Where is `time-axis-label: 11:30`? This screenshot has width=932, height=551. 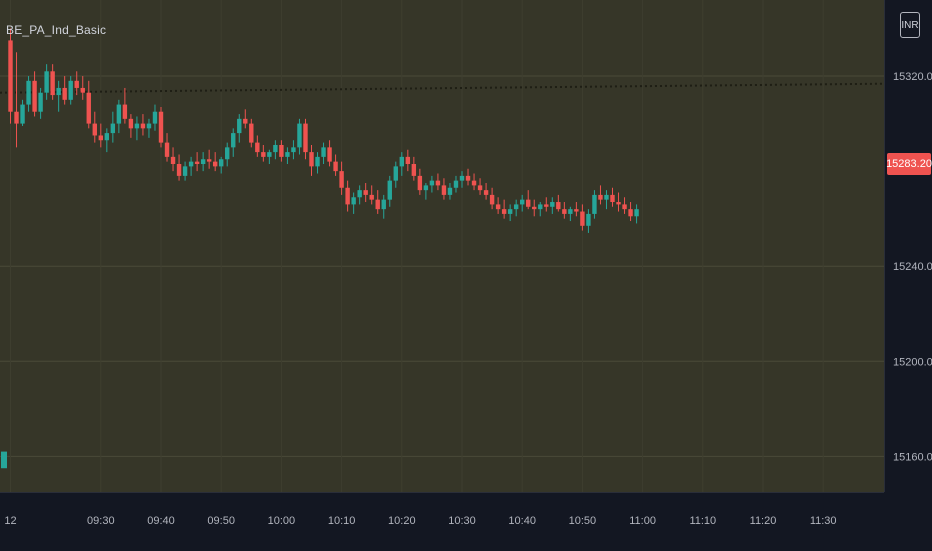 time-axis-label: 11:30 is located at coordinates (823, 521).